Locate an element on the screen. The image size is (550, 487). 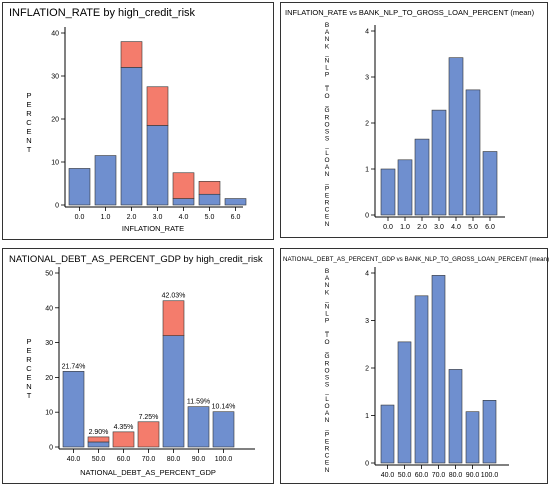
y-axis-label-char: B is located at coordinates (327, 271).